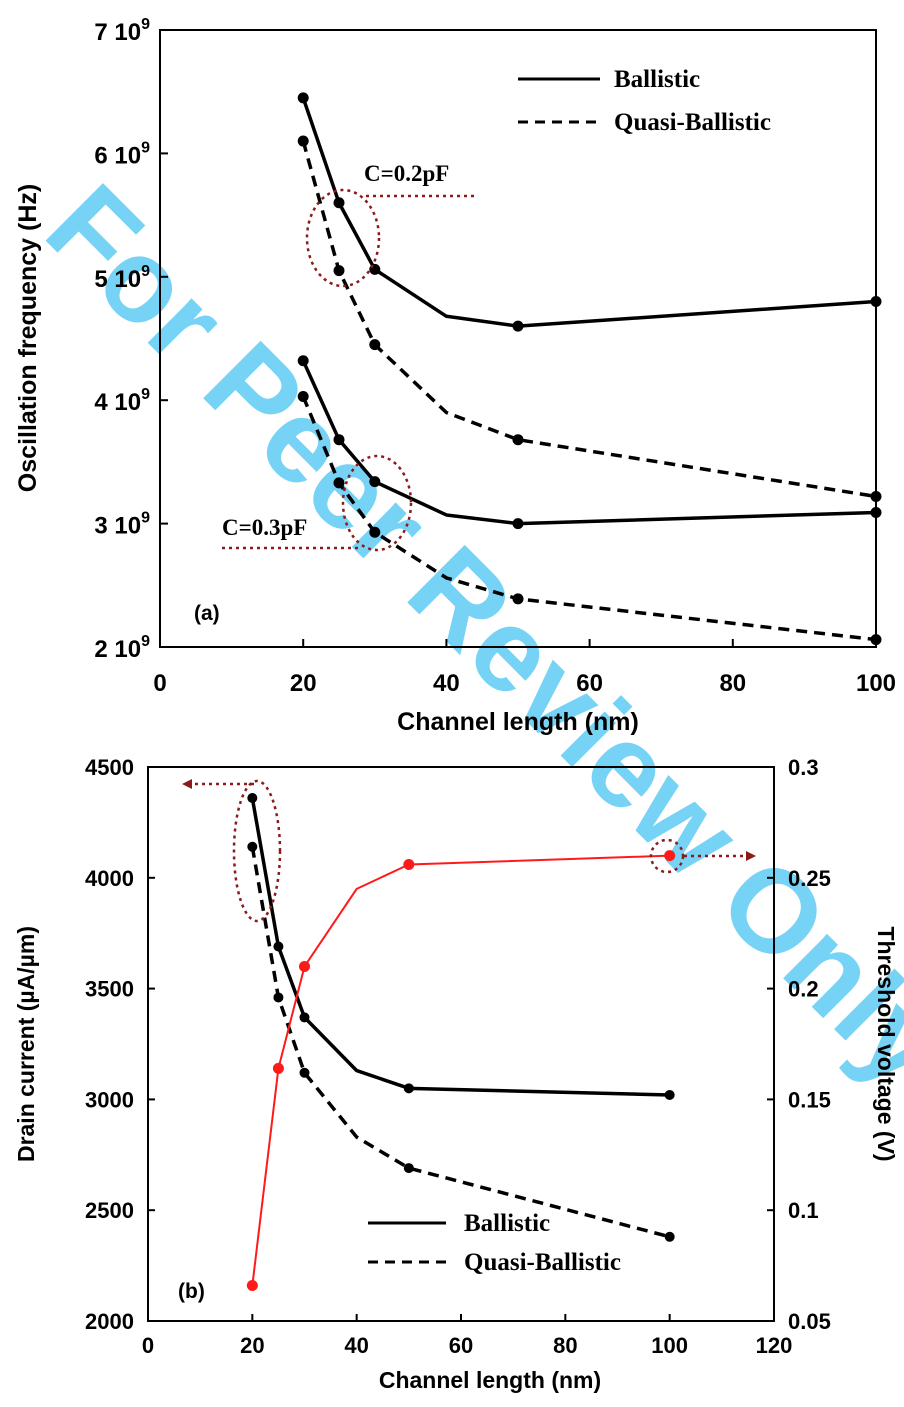 Image resolution: width=904 pixels, height=1407 pixels. I want to click on chart-a-ylabel: Oscillation frequency (Hz), so click(28, 338).